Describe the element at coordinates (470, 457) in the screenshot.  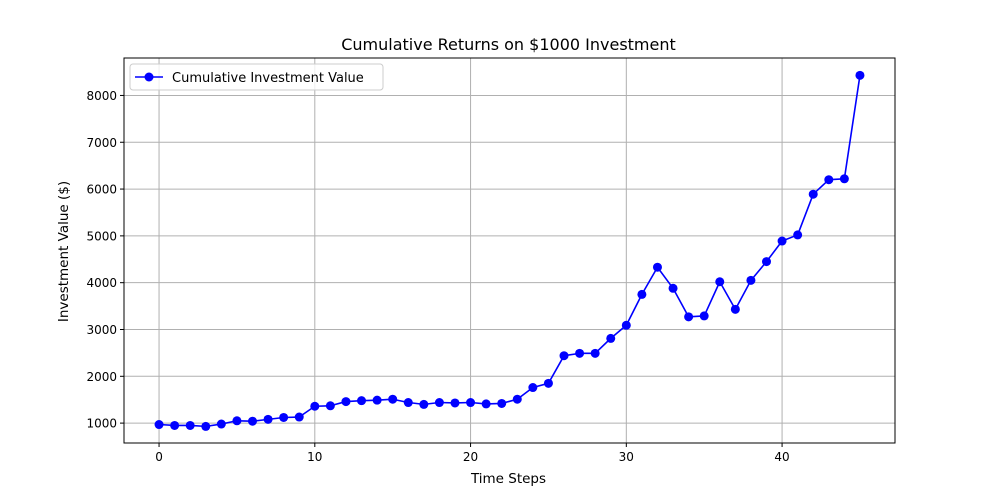
I see `x-tick-label: 20` at that location.